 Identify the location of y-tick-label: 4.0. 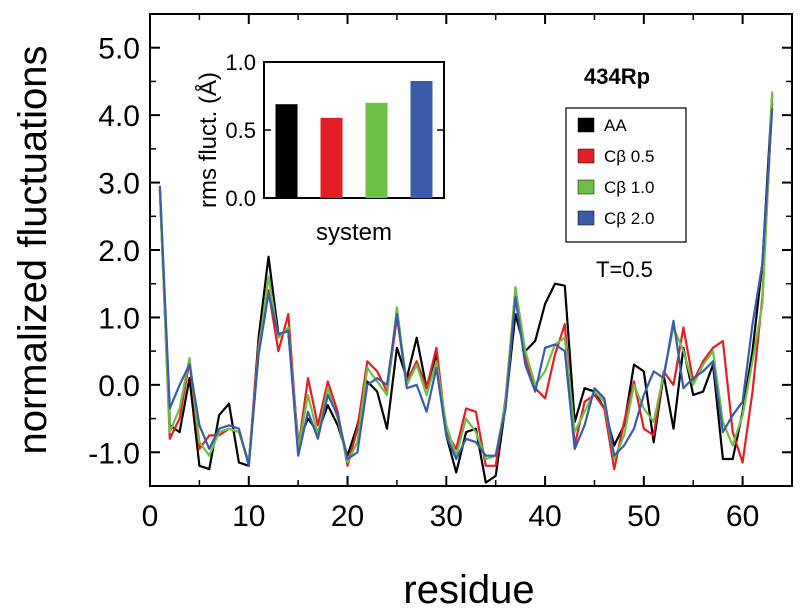
(119, 116).